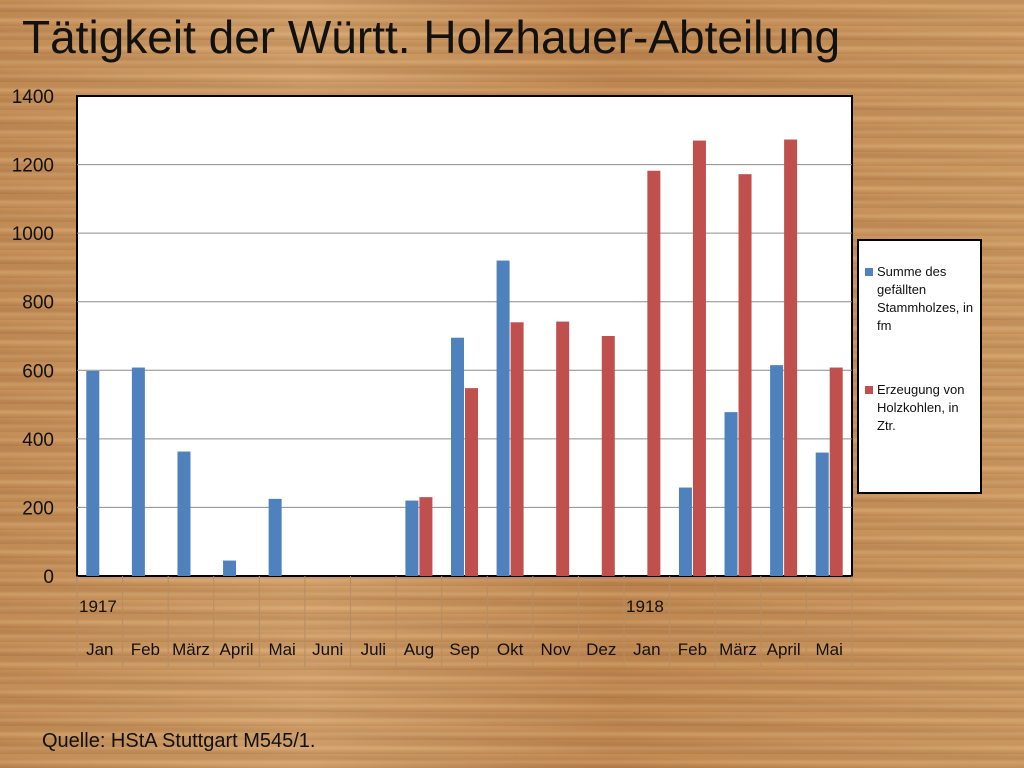 The height and width of the screenshot is (768, 1024). Describe the element at coordinates (327, 649) in the screenshot. I see `x-tick-label: Juni` at that location.